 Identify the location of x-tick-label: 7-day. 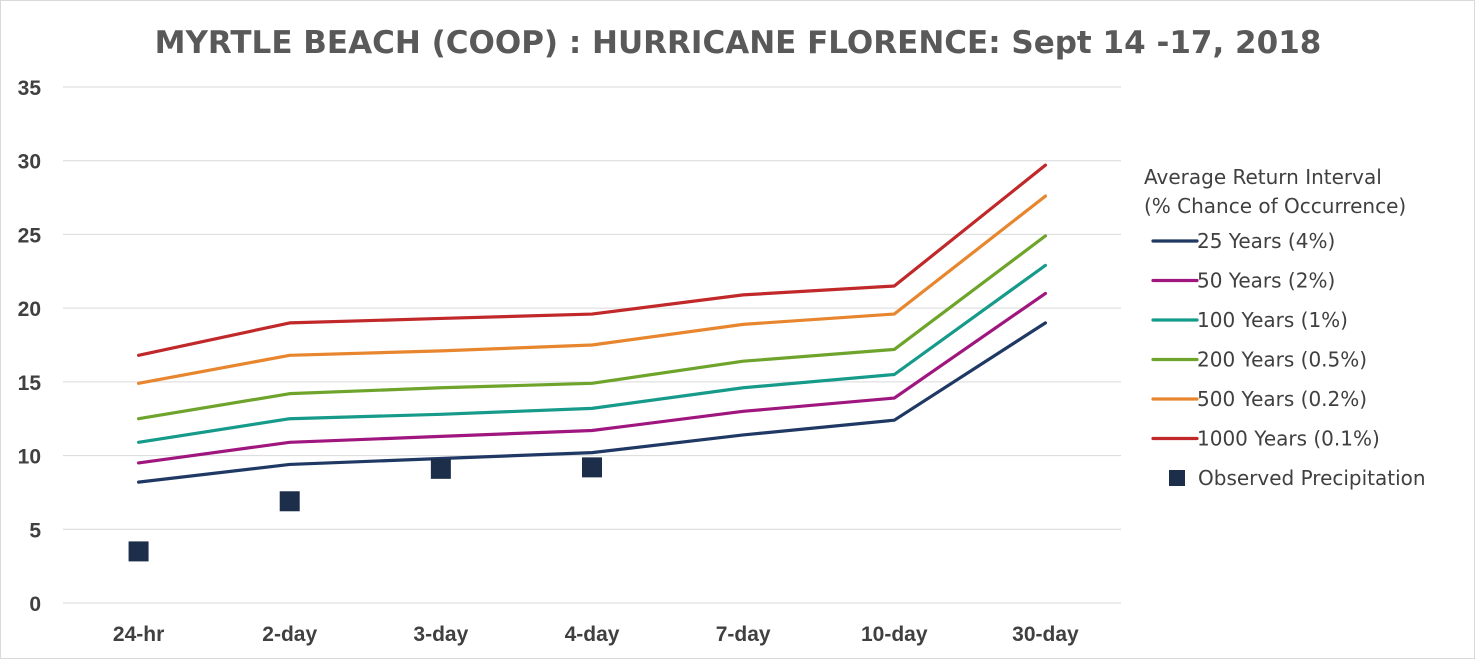
(743, 634).